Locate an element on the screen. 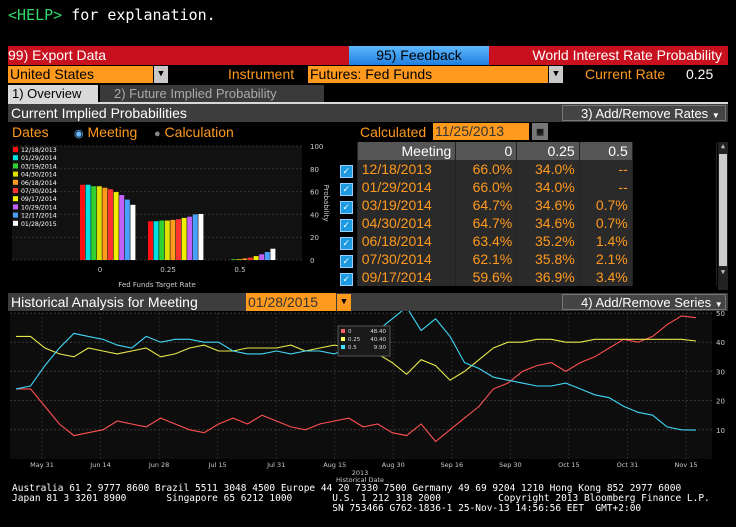  meeting-date-cell: 09/17/2014 is located at coordinates (407, 277).